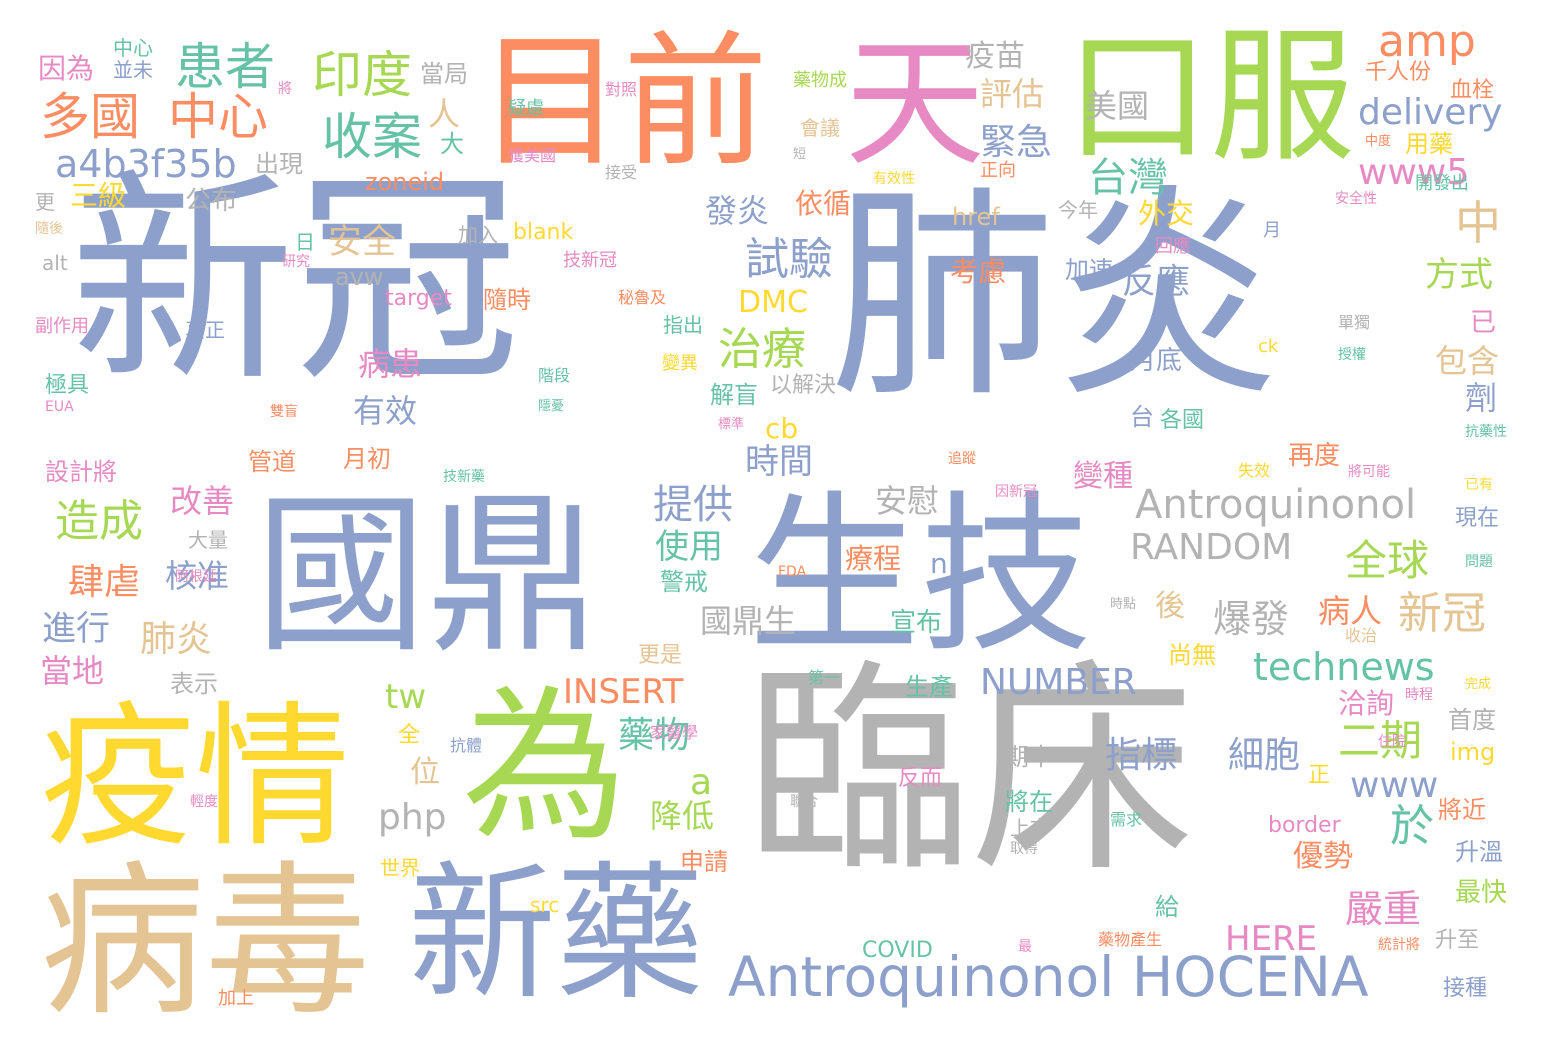  I want to click on word: 病患, so click(390, 364).